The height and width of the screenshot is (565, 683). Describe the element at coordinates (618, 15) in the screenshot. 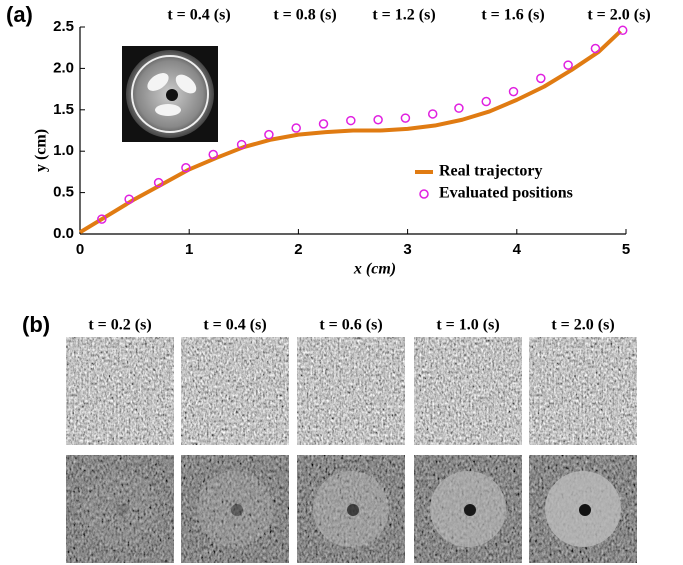

I see `annotation: t = 2.0 (s)` at that location.